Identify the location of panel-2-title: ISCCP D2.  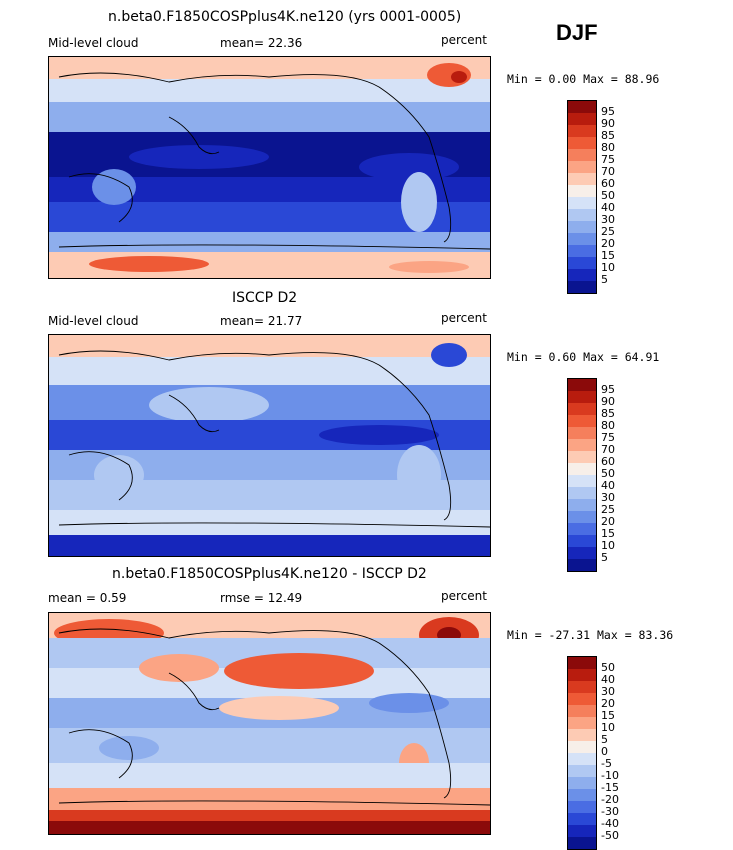
(265, 298).